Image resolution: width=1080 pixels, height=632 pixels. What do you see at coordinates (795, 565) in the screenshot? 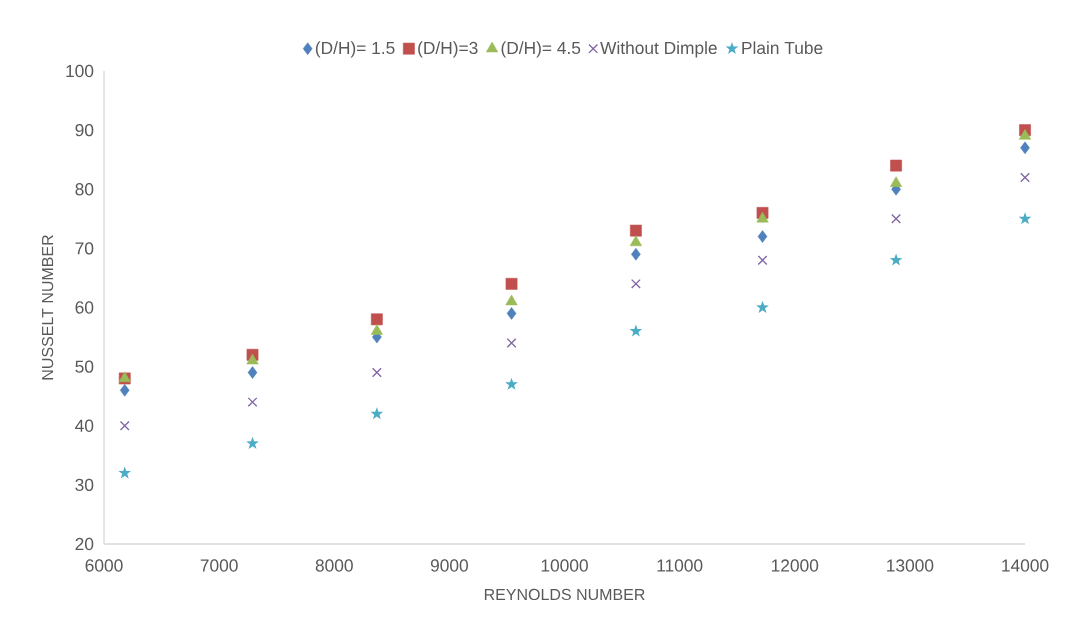
I see `x-tick-label: 12000` at bounding box center [795, 565].